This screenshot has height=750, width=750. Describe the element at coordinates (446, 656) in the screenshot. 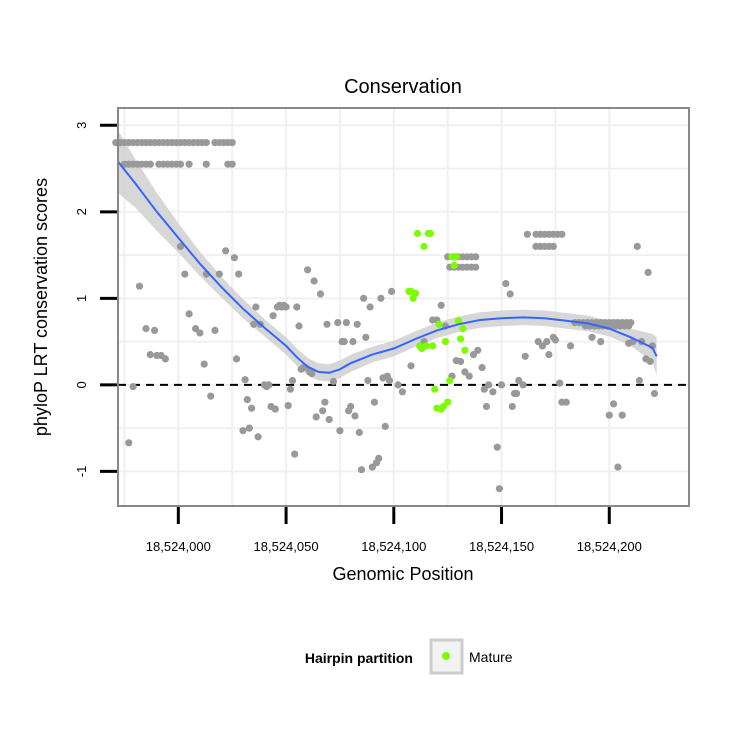

I see `legend-key-mature-point` at that location.